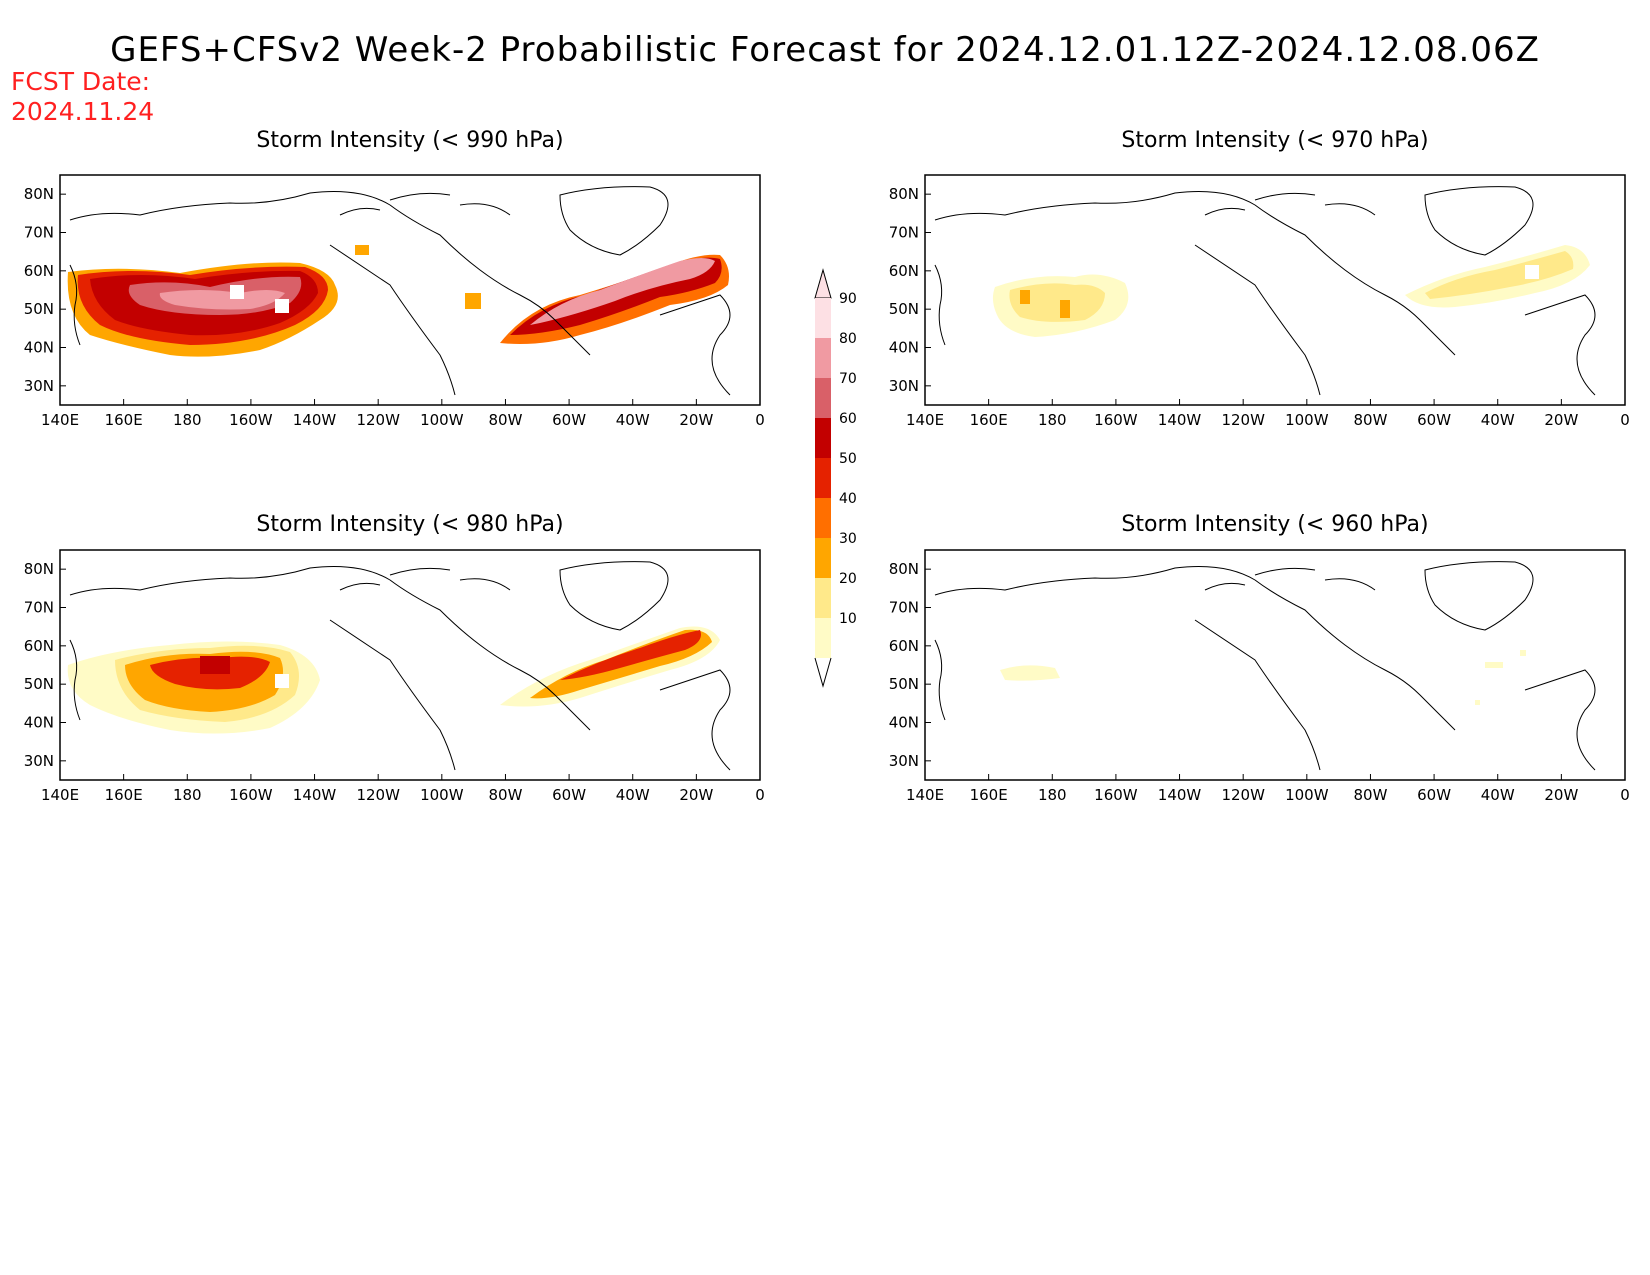 The height and width of the screenshot is (1275, 1650). Describe the element at coordinates (410, 140) in the screenshot. I see `panel-title-990: Storm Intensity (< 990 hPa)` at that location.